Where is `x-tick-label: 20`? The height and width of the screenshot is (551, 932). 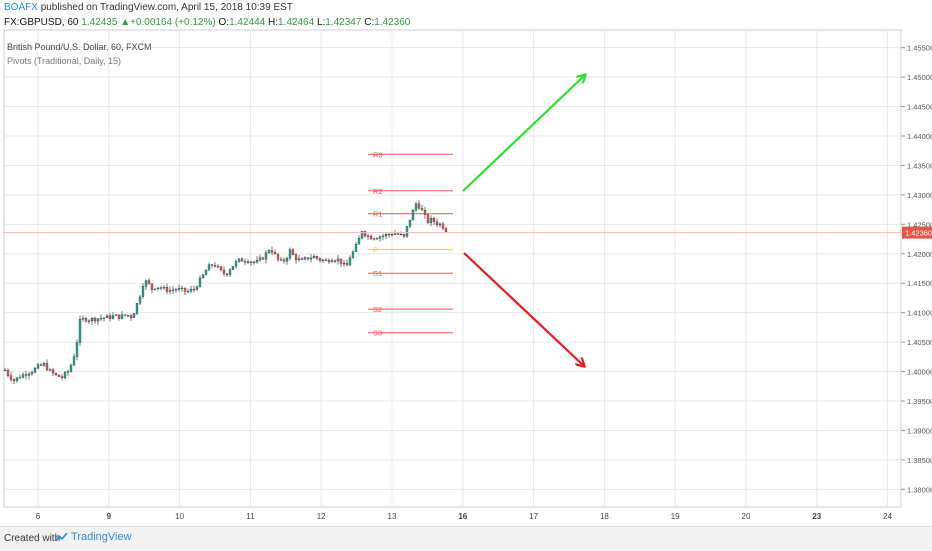 x-tick-label: 20 is located at coordinates (746, 516).